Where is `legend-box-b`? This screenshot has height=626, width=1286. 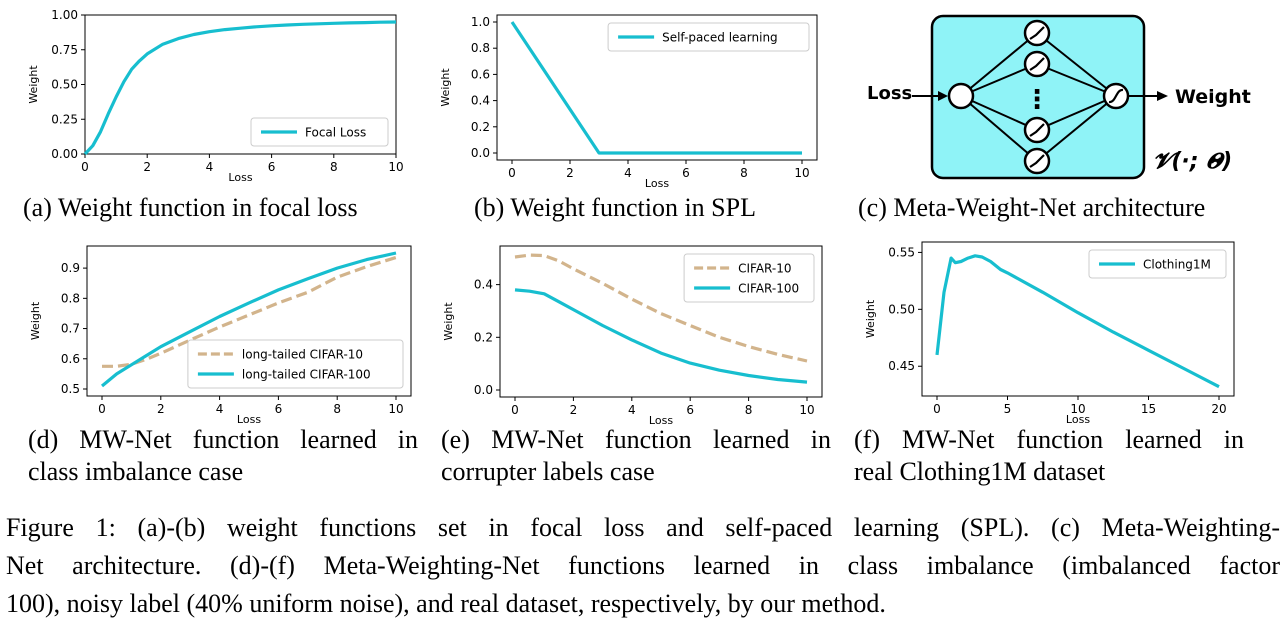
legend-box-b is located at coordinates (708, 37).